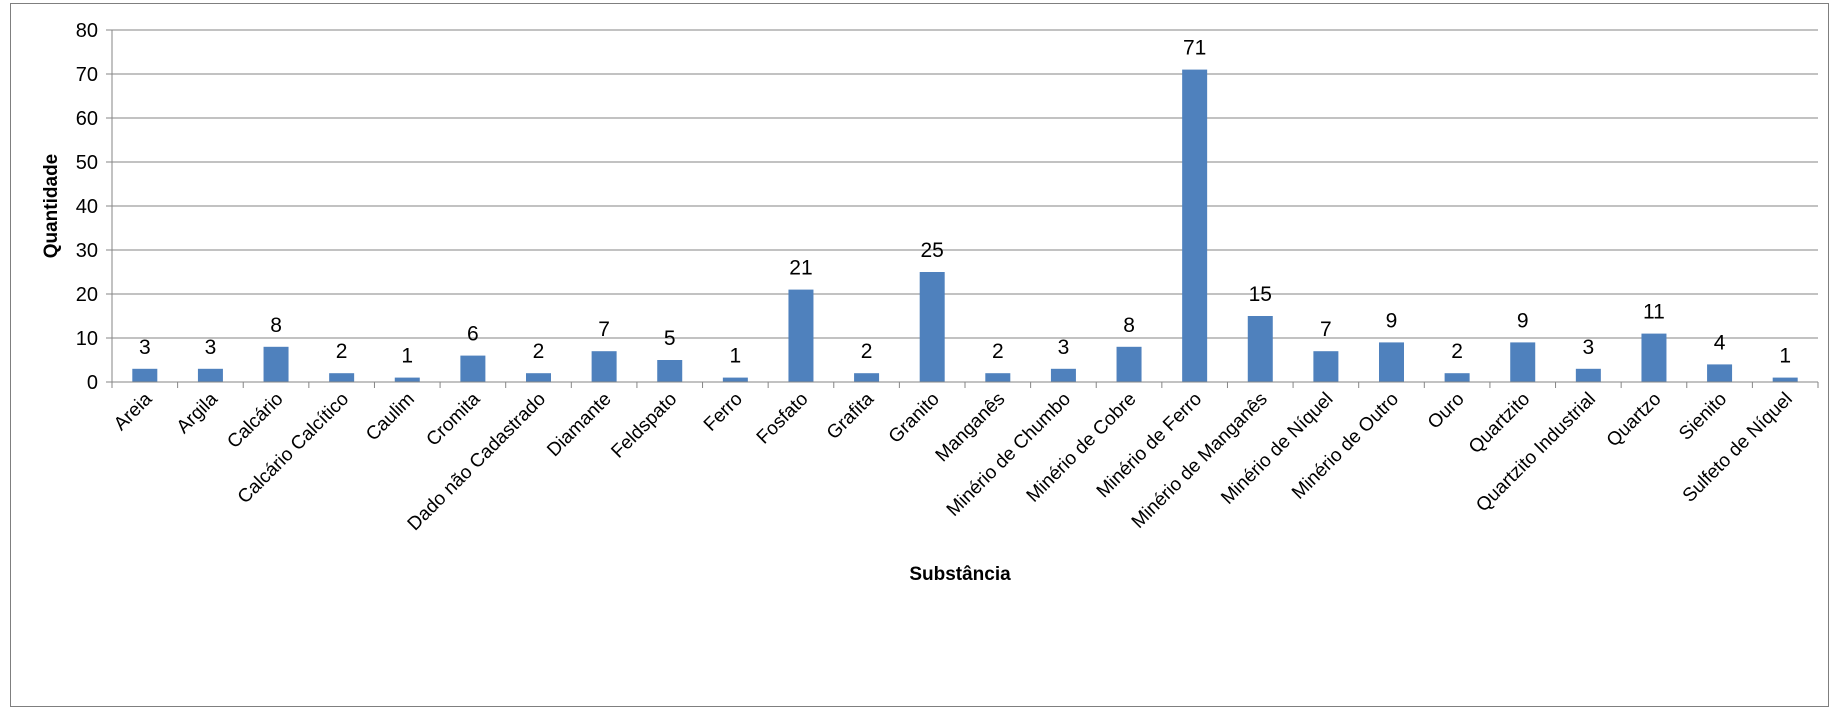 The height and width of the screenshot is (711, 1832). Describe the element at coordinates (87, 339) in the screenshot. I see `y-tick-label: 10` at that location.